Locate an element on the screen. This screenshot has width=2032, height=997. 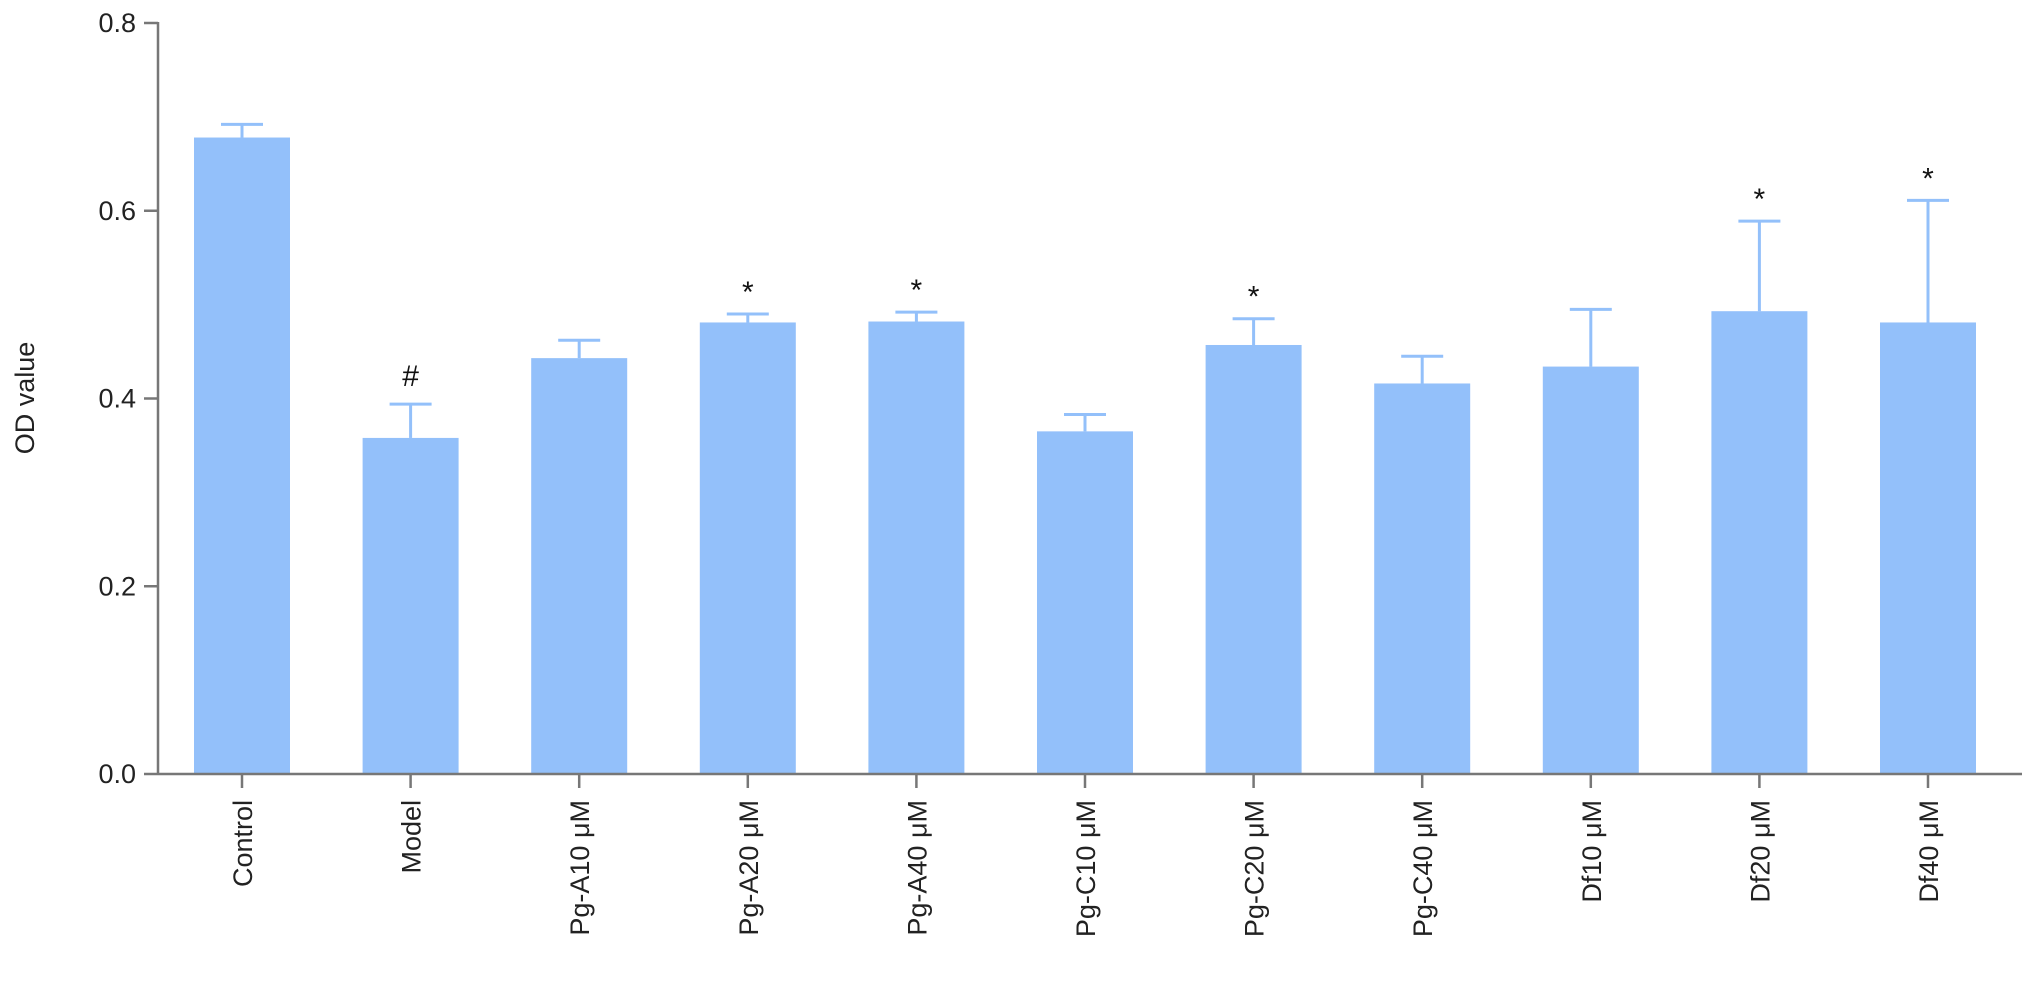
x-tick-label: Pg-C40 μM is located at coordinates (1423, 868).